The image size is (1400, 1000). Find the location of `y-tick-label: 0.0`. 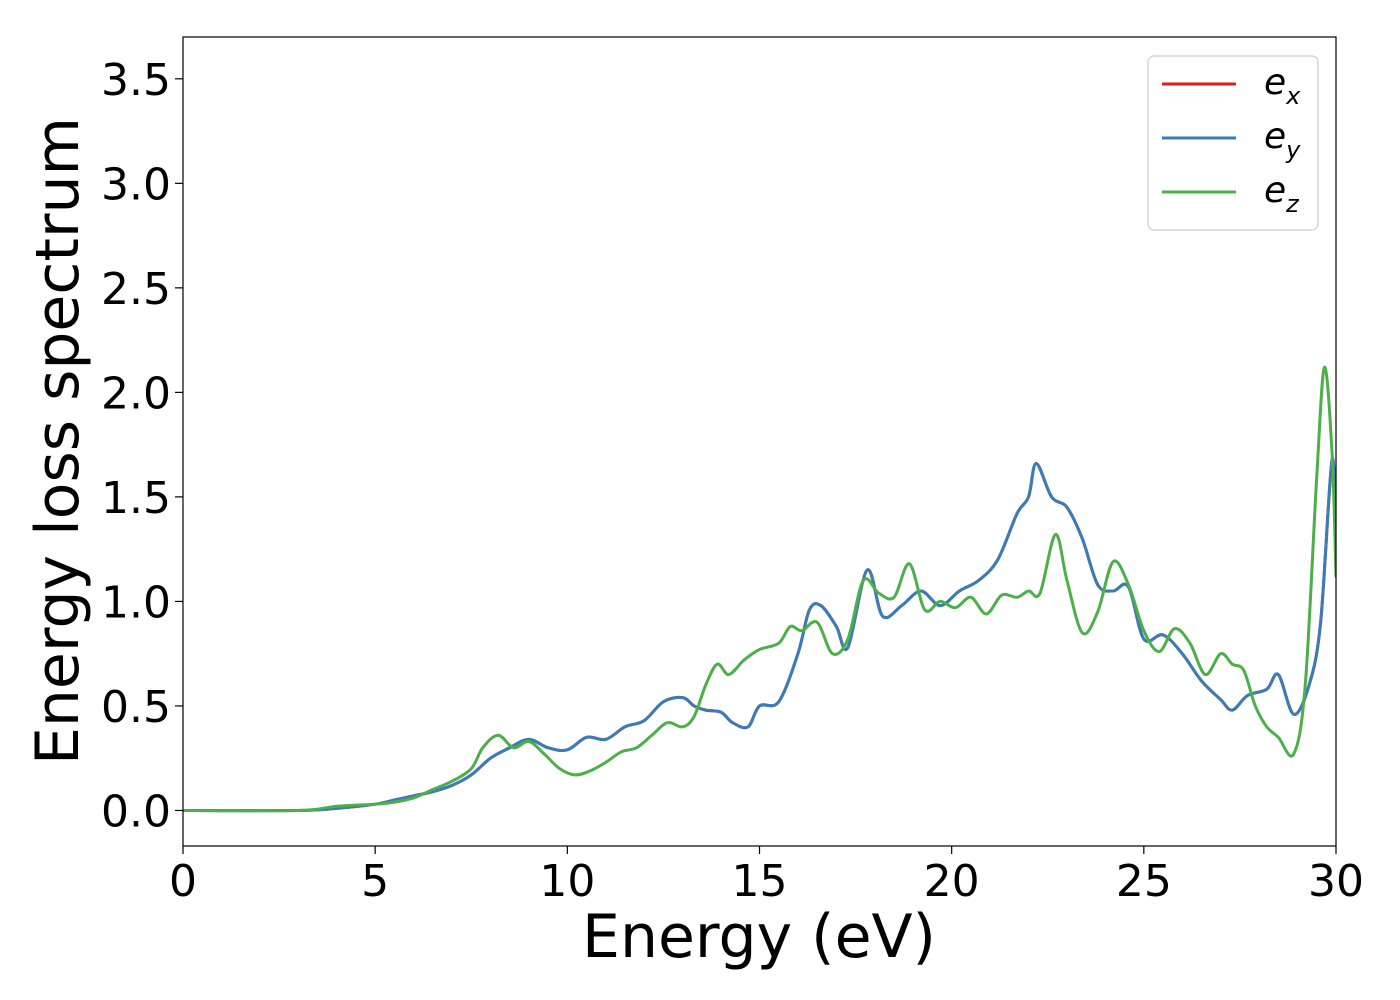

y-tick-label: 0.0 is located at coordinates (136, 811).